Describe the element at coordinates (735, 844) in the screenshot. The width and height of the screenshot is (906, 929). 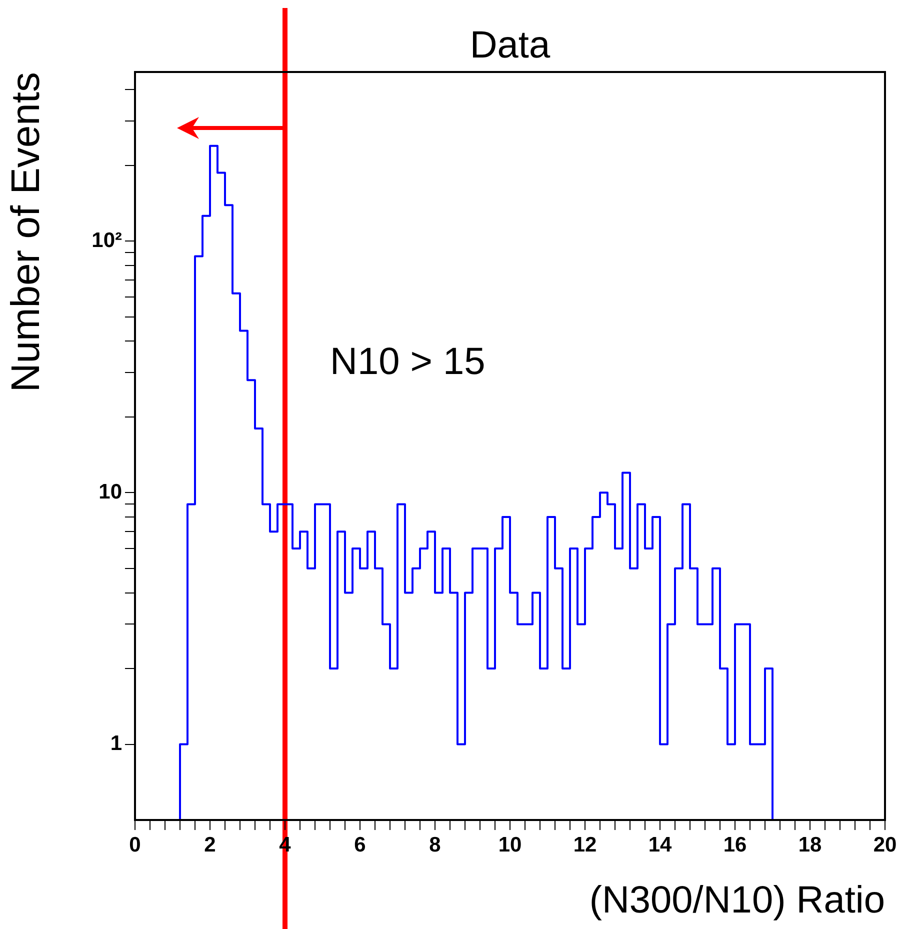
I see `x-tick-label: 16` at that location.